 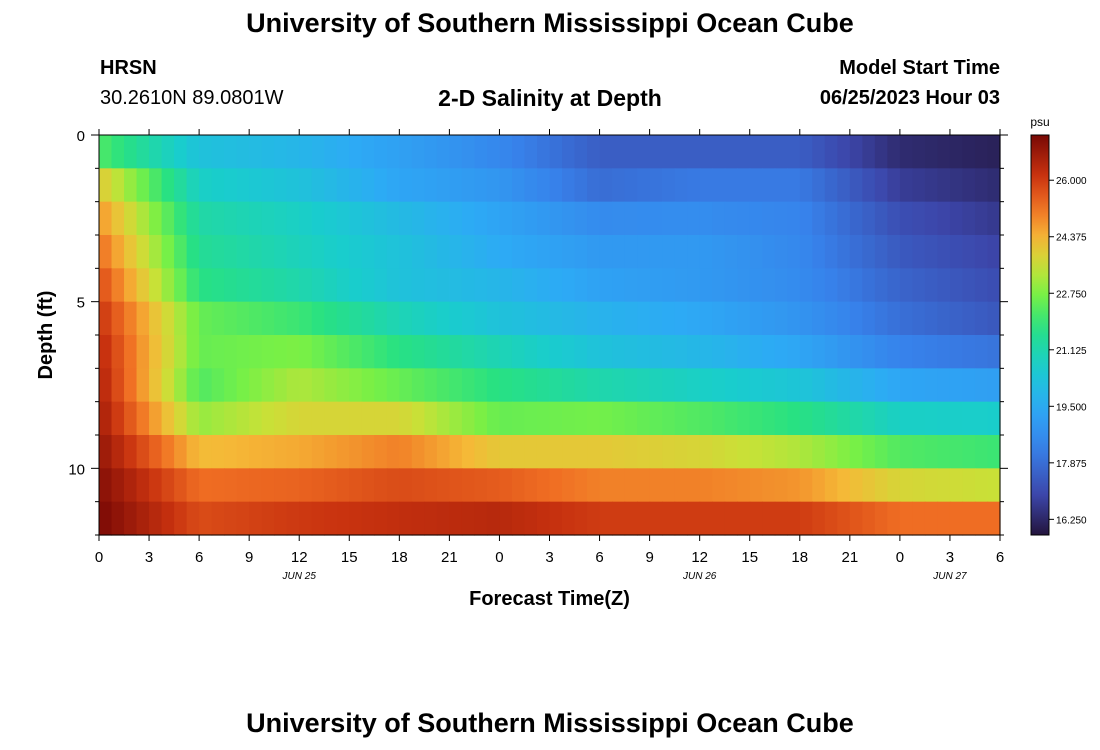 I want to click on station-coordinates: 30.2610N 89.0801W, so click(x=192, y=98).